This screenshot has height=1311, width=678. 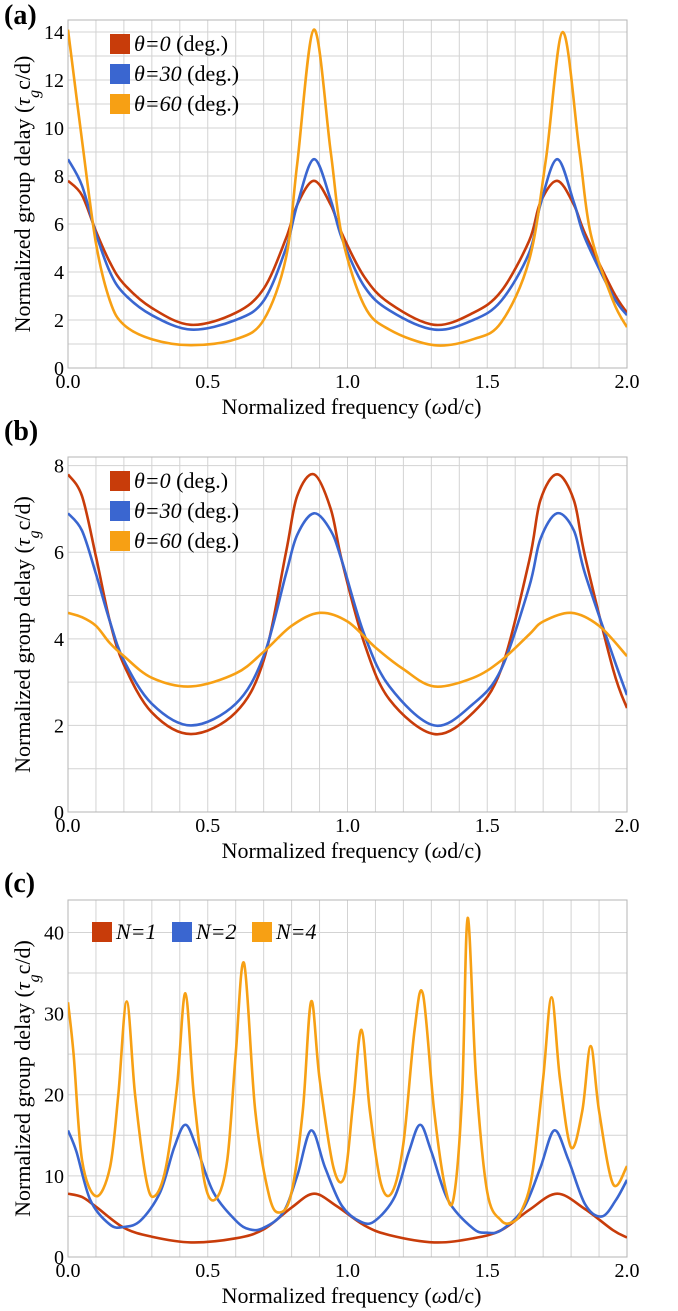 What do you see at coordinates (21, 431) in the screenshot?
I see `panel-letter: (b)` at bounding box center [21, 431].